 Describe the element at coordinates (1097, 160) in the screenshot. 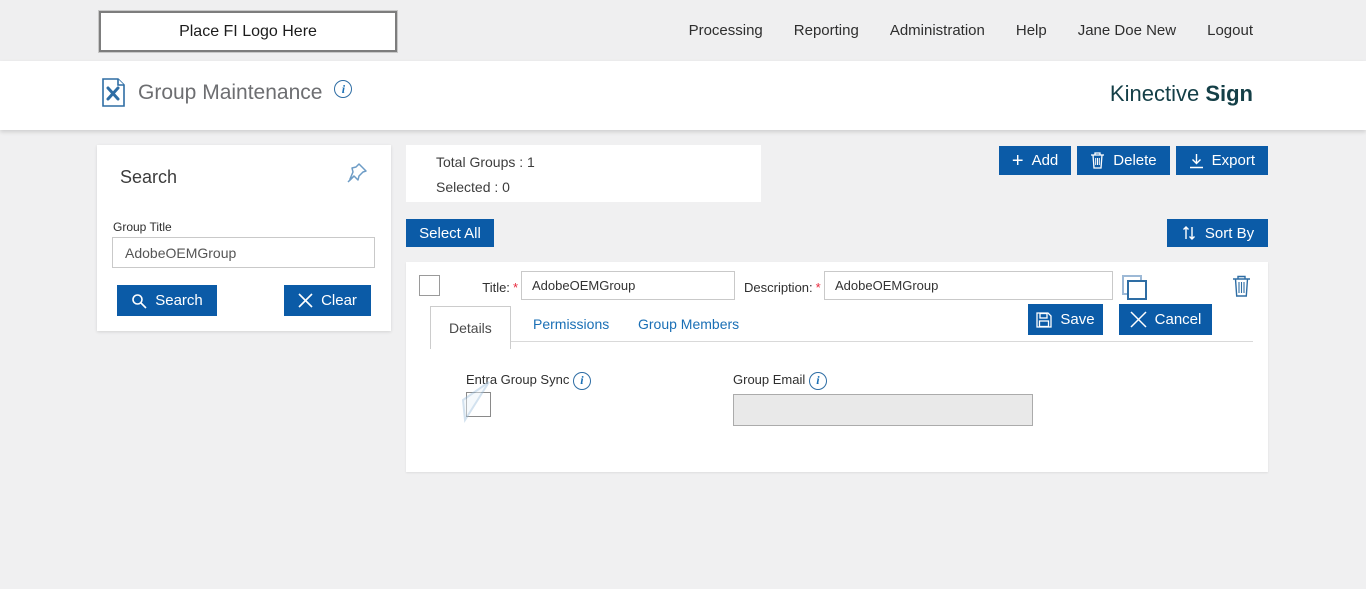

I see `trash-icon` at that location.